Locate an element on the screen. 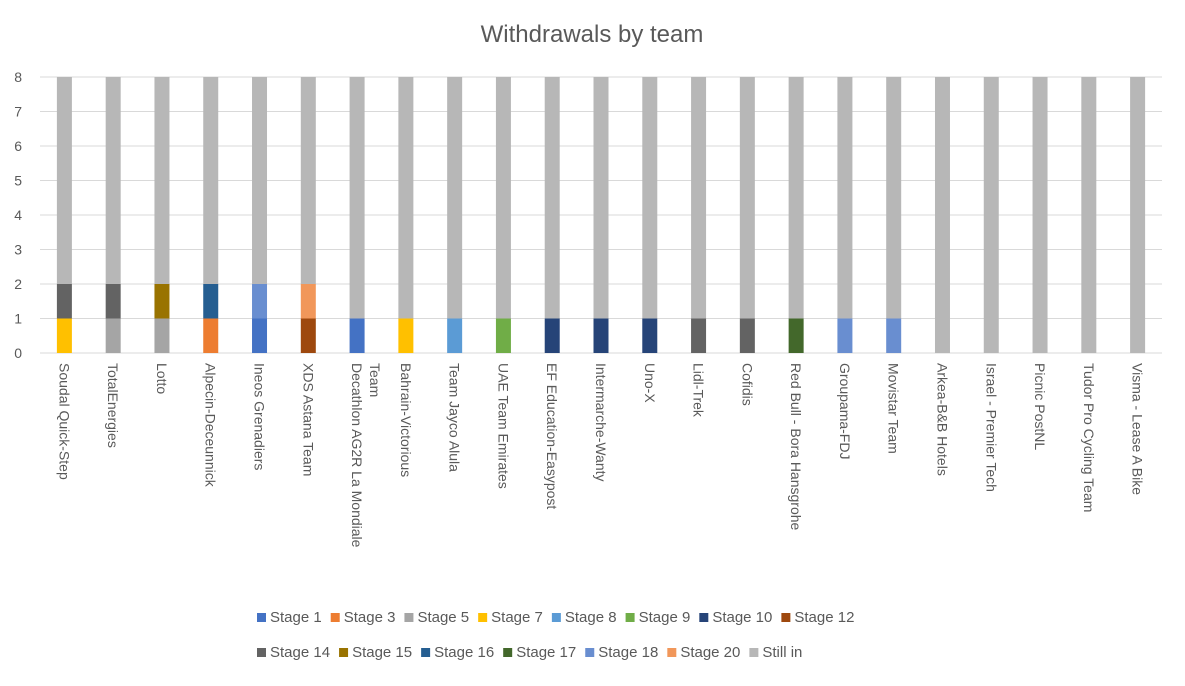 The image size is (1185, 686). x-tick-label: Lidl-Trek is located at coordinates (699, 390).